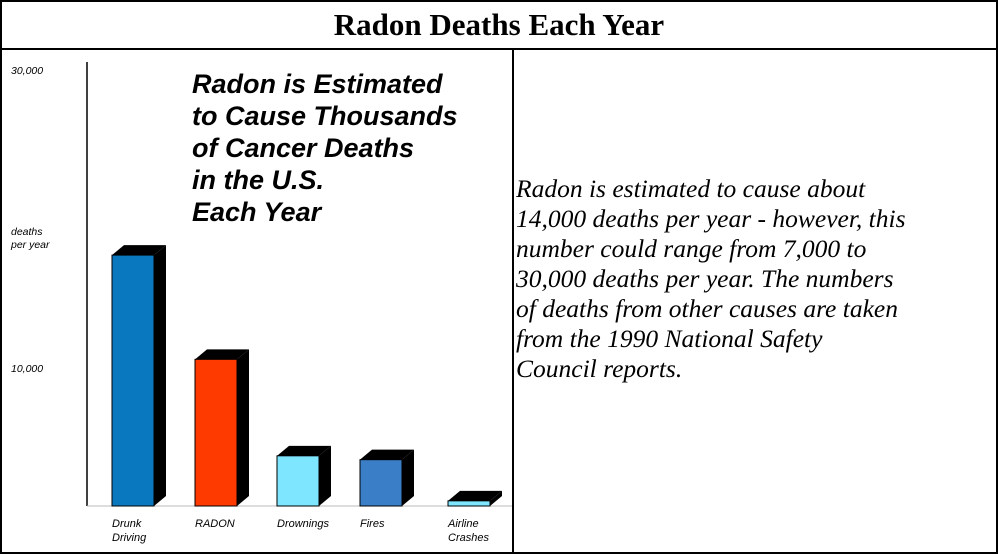  Describe the element at coordinates (499, 26) in the screenshot. I see `page-title: Radon Deaths Each Year` at that location.